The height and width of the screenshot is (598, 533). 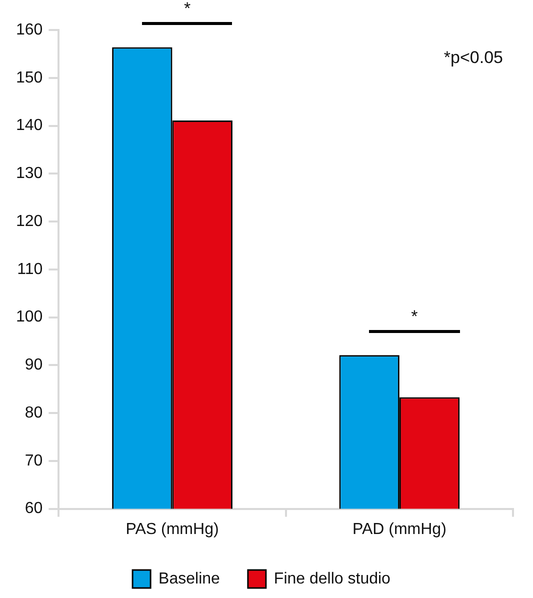 I want to click on y-tick-label: 140, so click(x=29, y=125).